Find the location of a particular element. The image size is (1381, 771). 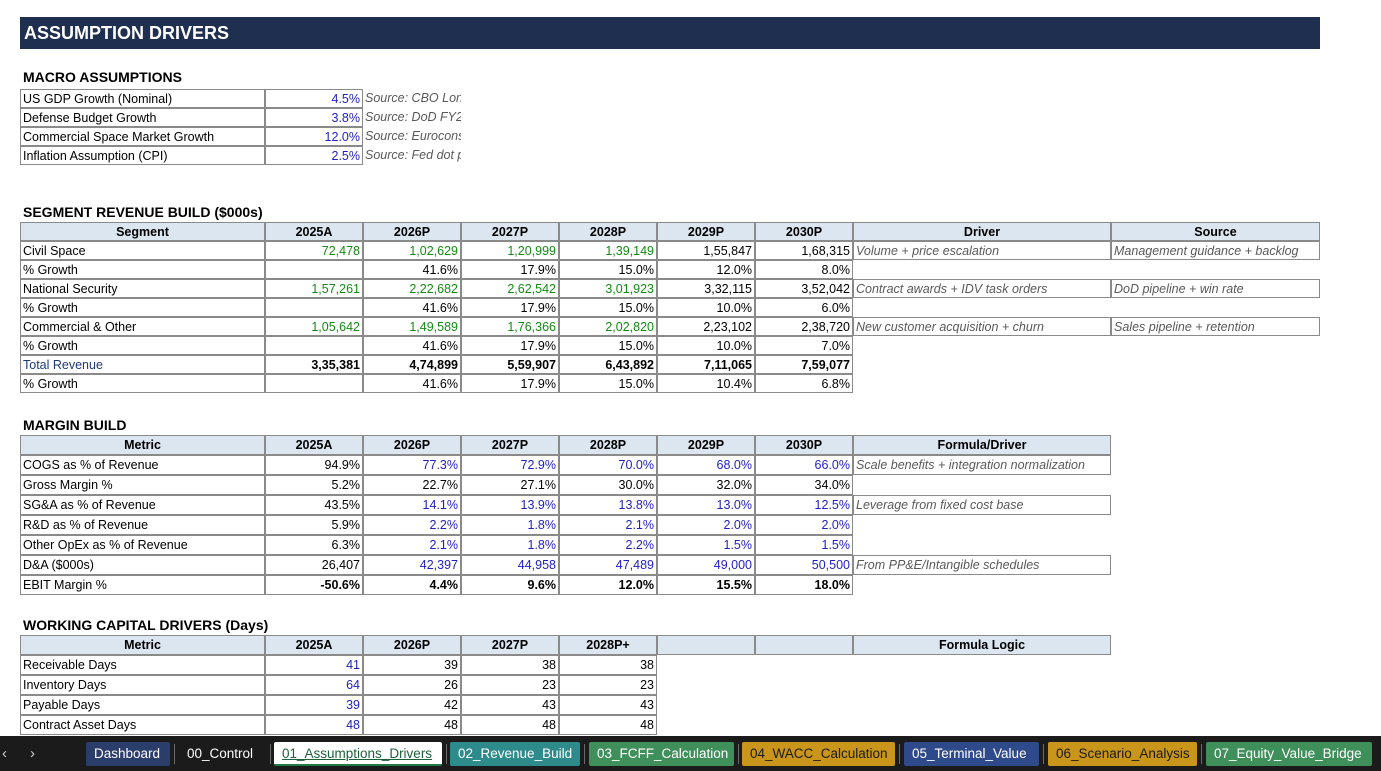

macro-source: Source: Fed dot plot median is located at coordinates (413, 155).